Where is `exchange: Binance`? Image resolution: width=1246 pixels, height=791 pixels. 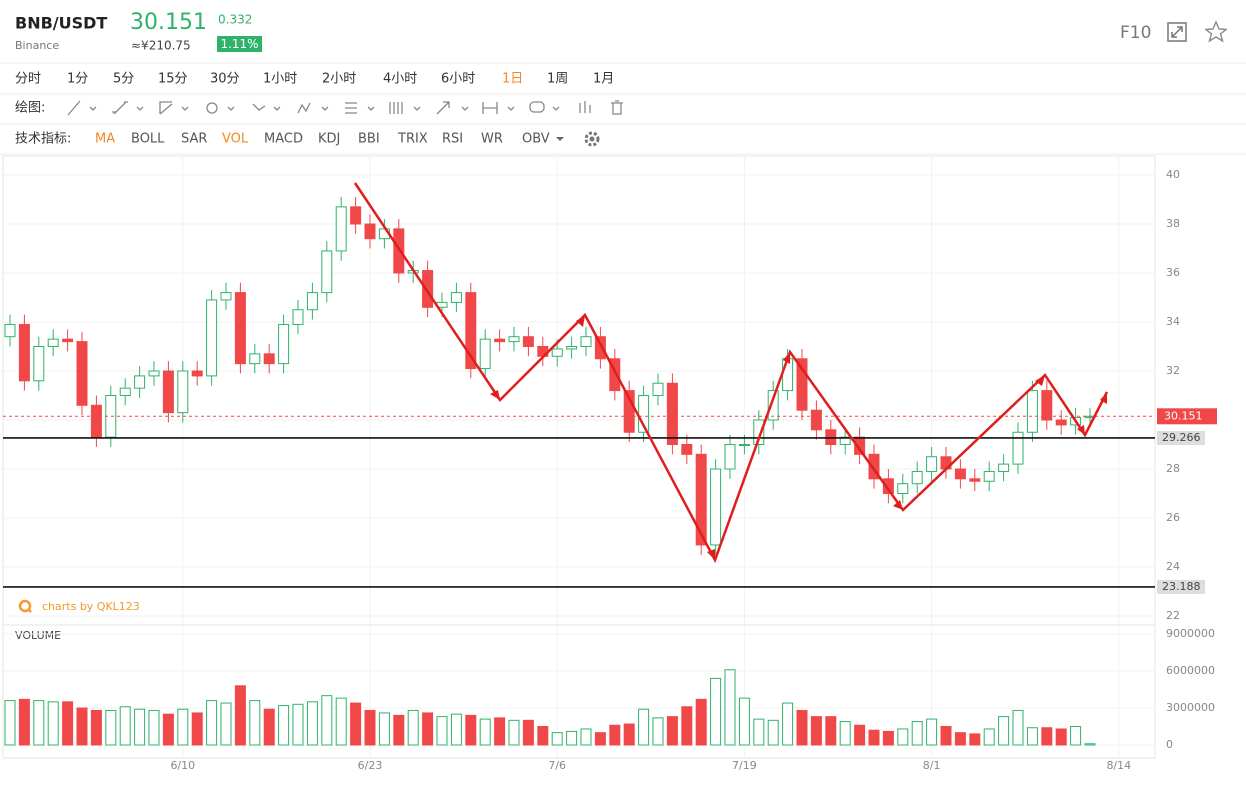 exchange: Binance is located at coordinates (37, 45).